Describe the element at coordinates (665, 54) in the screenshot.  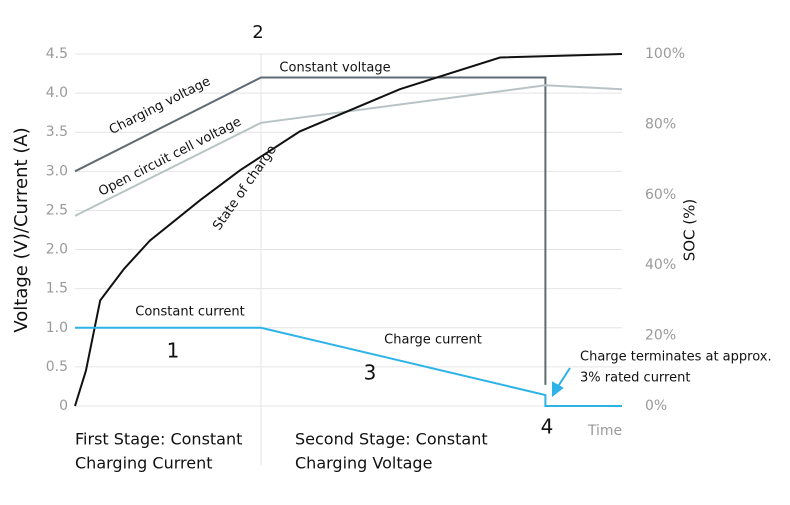
I see `y2-tick-label: 100%` at that location.